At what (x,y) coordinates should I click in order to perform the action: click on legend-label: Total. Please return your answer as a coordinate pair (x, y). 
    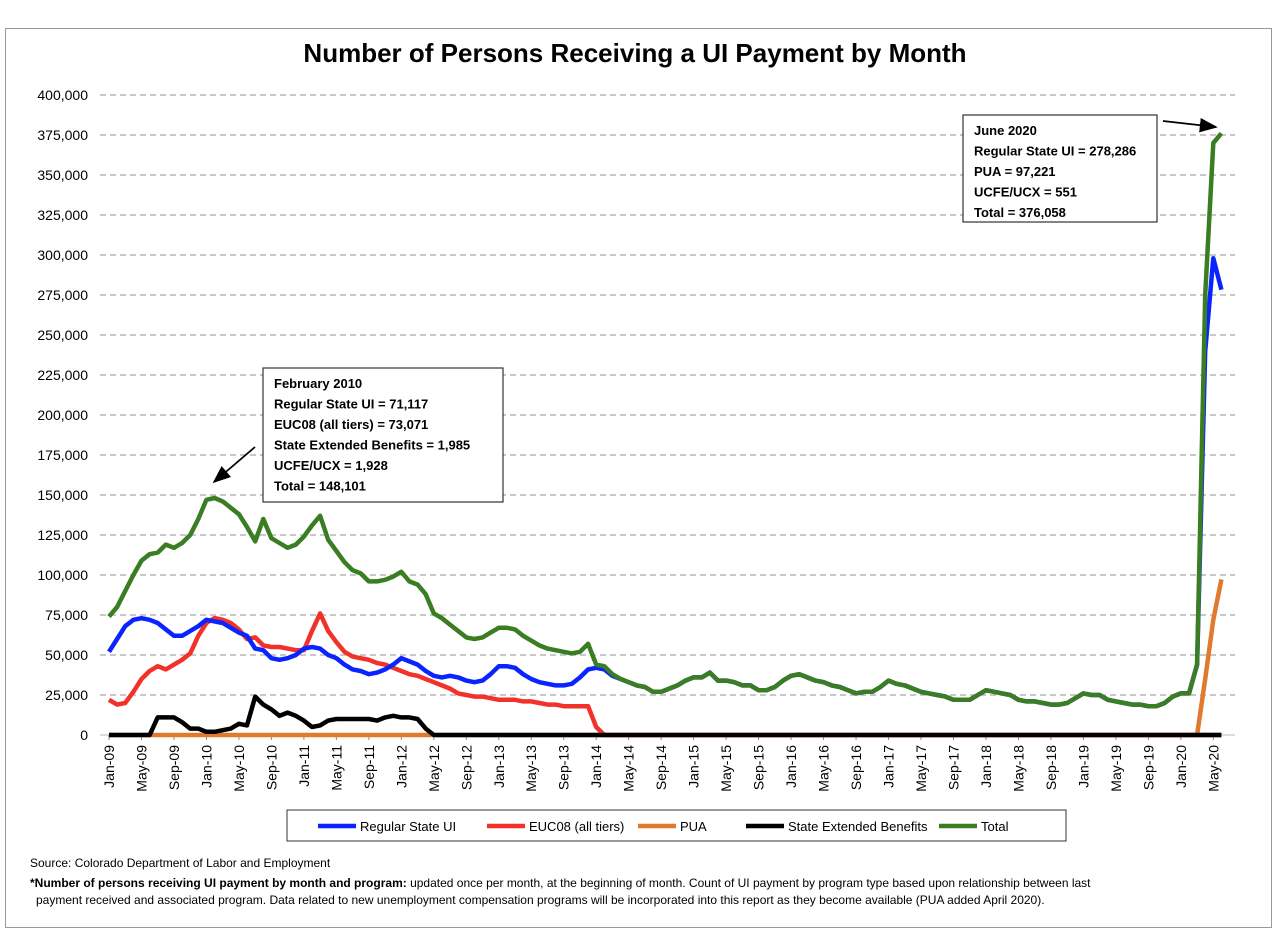
    Looking at the image, I should click on (995, 826).